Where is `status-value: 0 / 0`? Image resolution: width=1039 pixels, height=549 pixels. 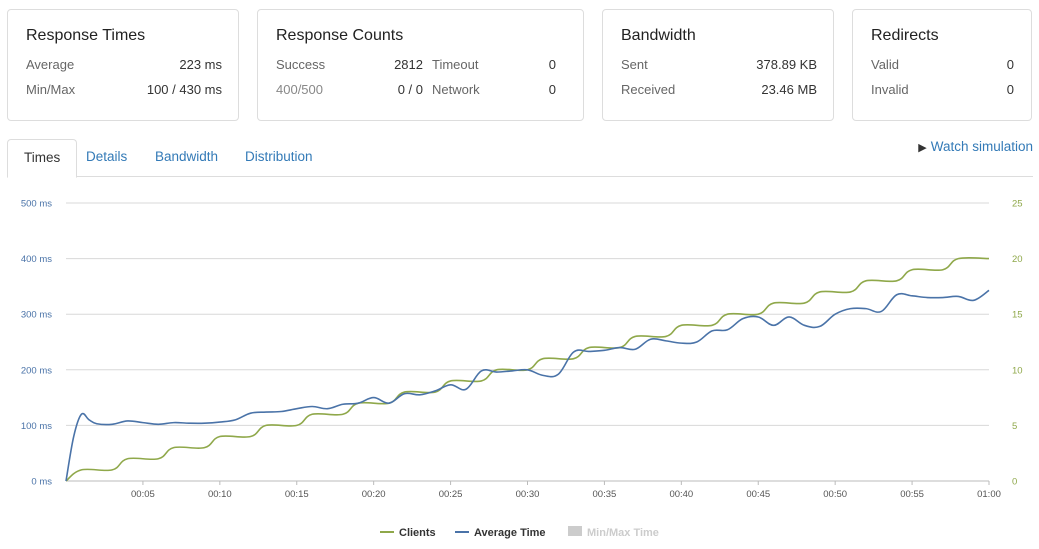
status-value: 0 / 0 is located at coordinates (410, 89).